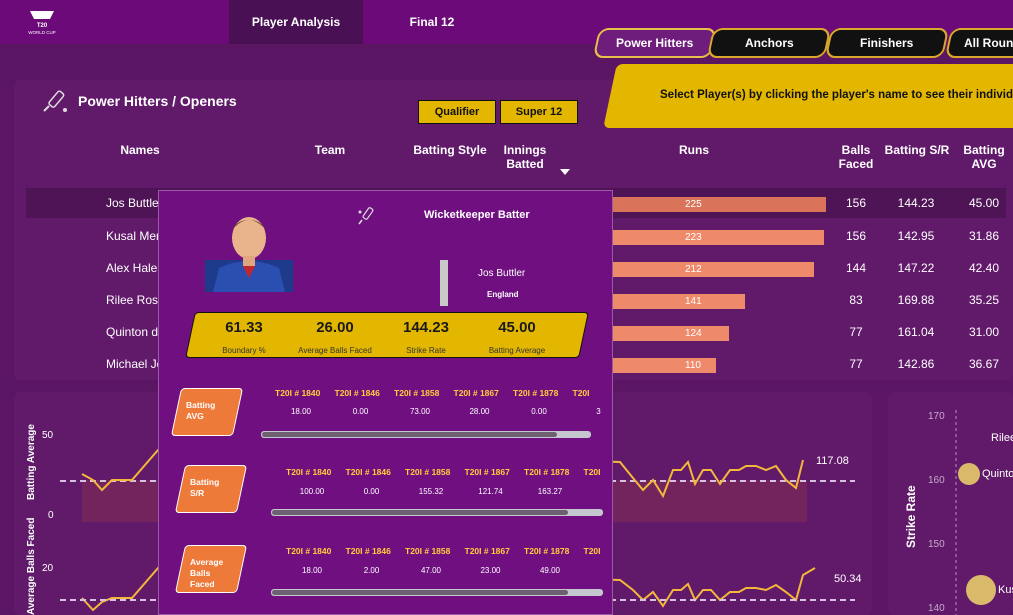 This screenshot has height=615, width=1013. Describe the element at coordinates (249, 254) in the screenshot. I see `player-photo` at that location.